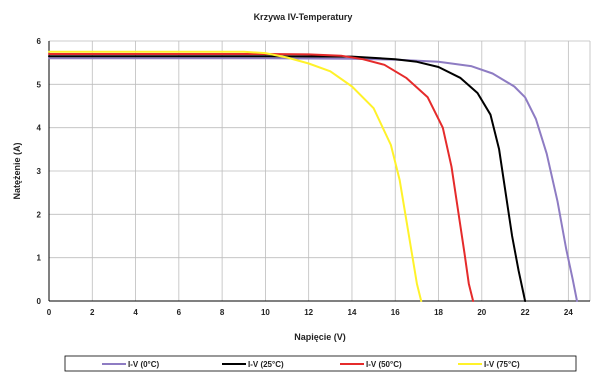  Describe the element at coordinates (92, 312) in the screenshot. I see `x-tick-label: 2` at that location.